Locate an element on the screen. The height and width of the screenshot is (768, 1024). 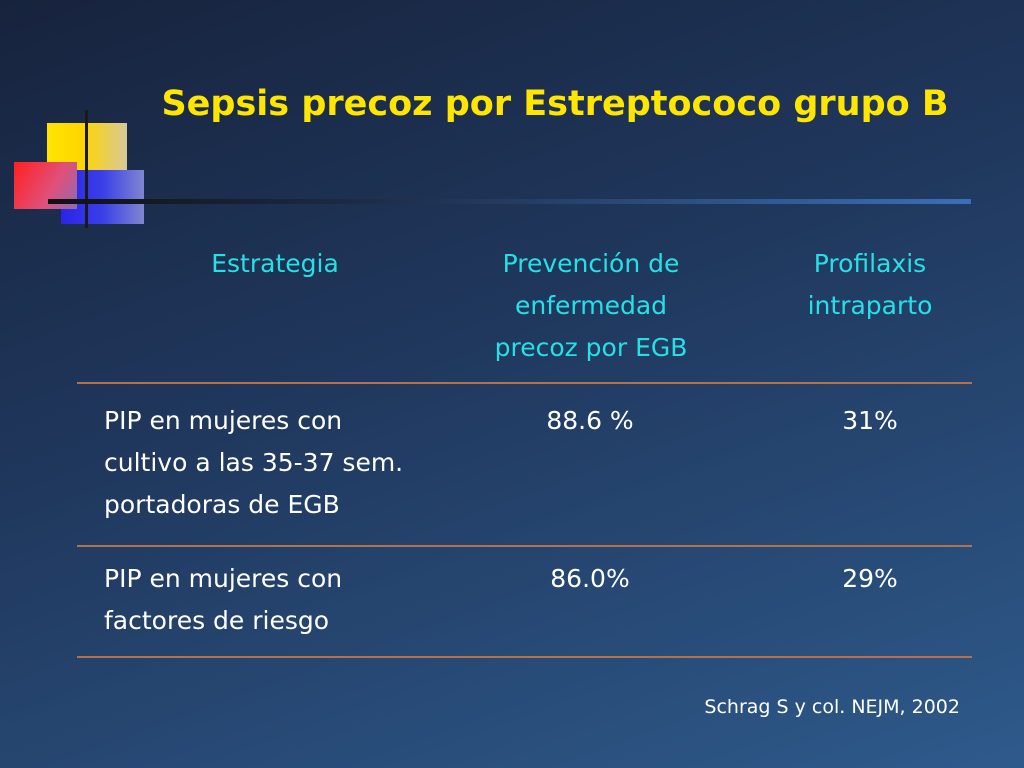
table-rule-bottom is located at coordinates (524, 657).